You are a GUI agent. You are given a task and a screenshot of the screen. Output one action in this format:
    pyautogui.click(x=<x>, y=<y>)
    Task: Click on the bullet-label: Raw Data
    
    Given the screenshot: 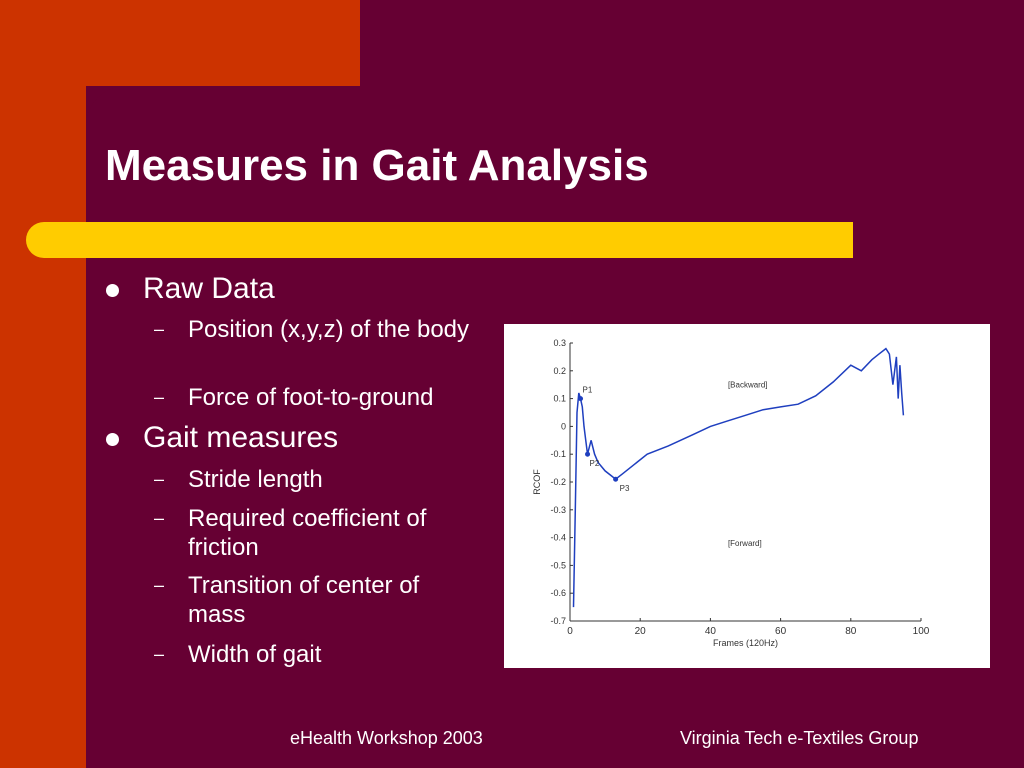 What is the action you would take?
    pyautogui.click(x=209, y=288)
    